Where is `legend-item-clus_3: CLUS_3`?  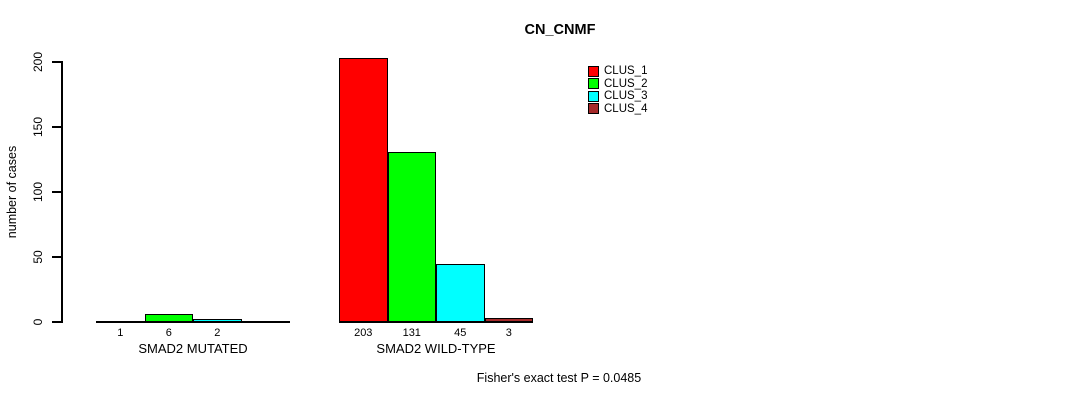
legend-item-clus_3: CLUS_3 is located at coordinates (617, 96).